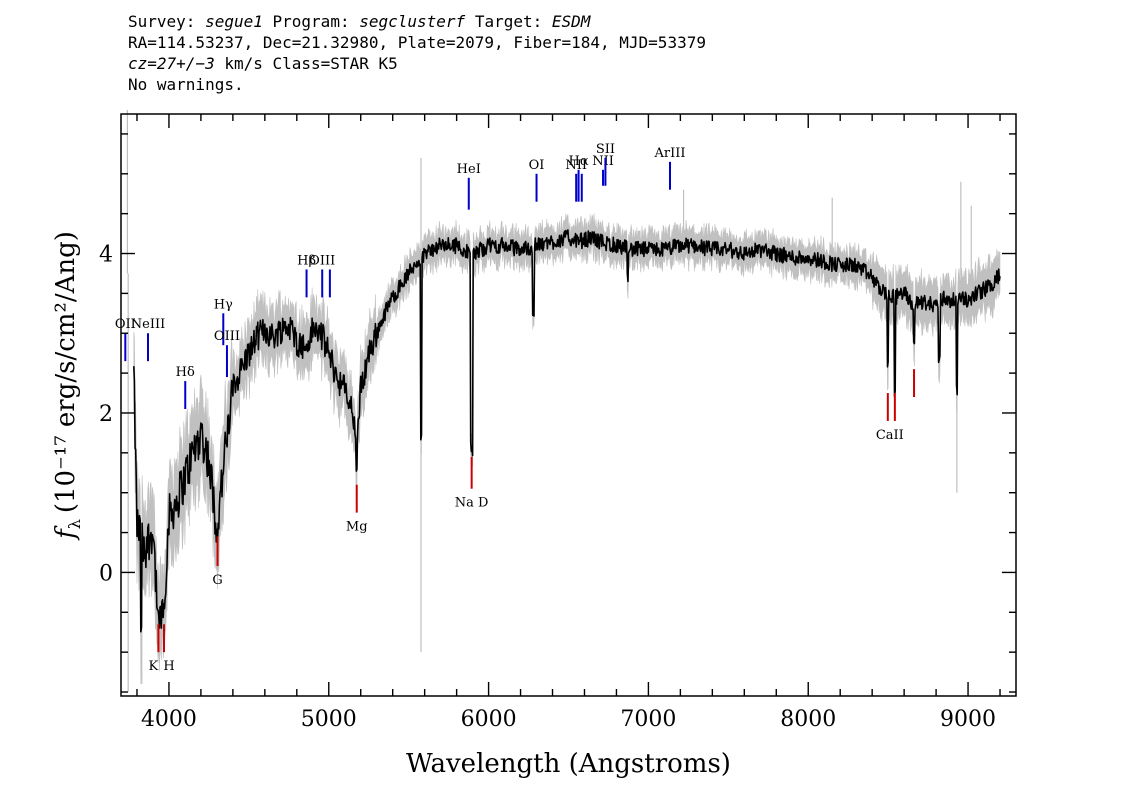 The image size is (1134, 810). What do you see at coordinates (890, 435) in the screenshot?
I see `absorption-line-label: CaII` at bounding box center [890, 435].